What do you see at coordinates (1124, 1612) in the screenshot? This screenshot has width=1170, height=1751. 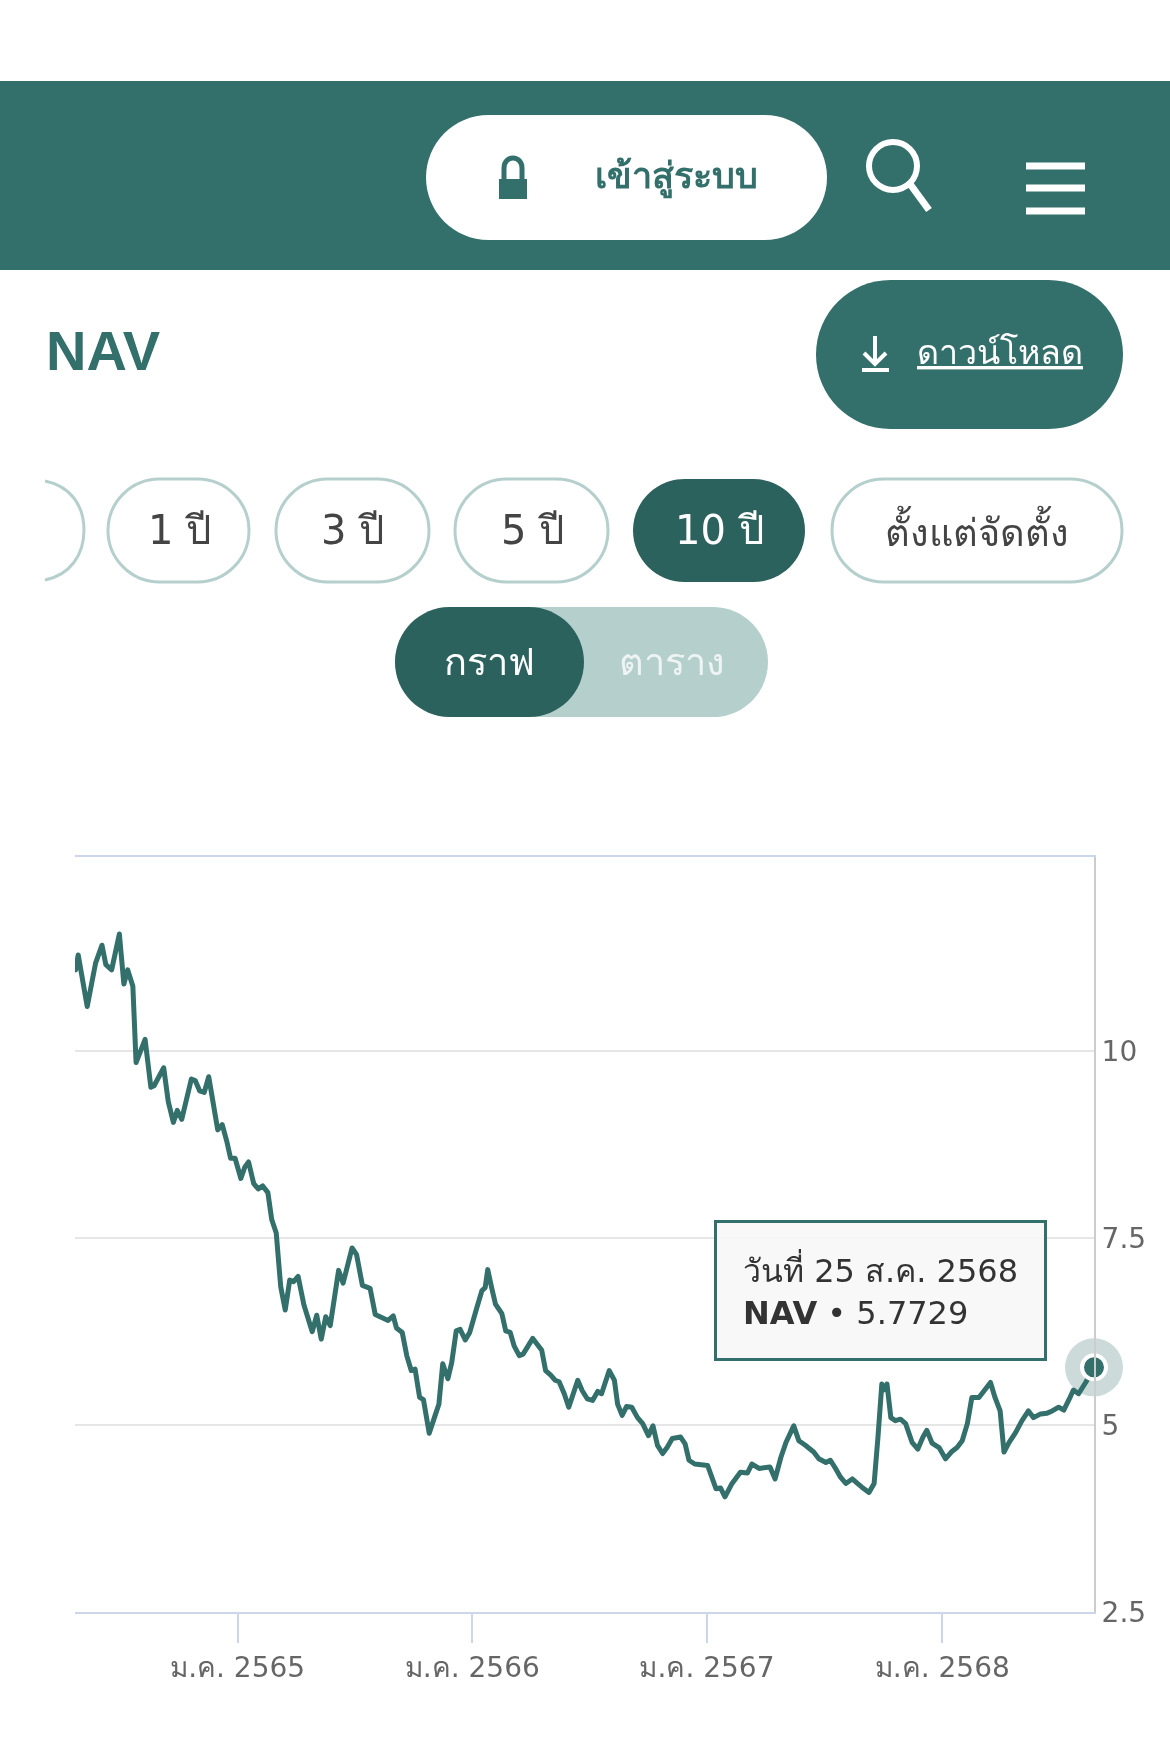 I see `y-tick-label: 2.5` at bounding box center [1124, 1612].